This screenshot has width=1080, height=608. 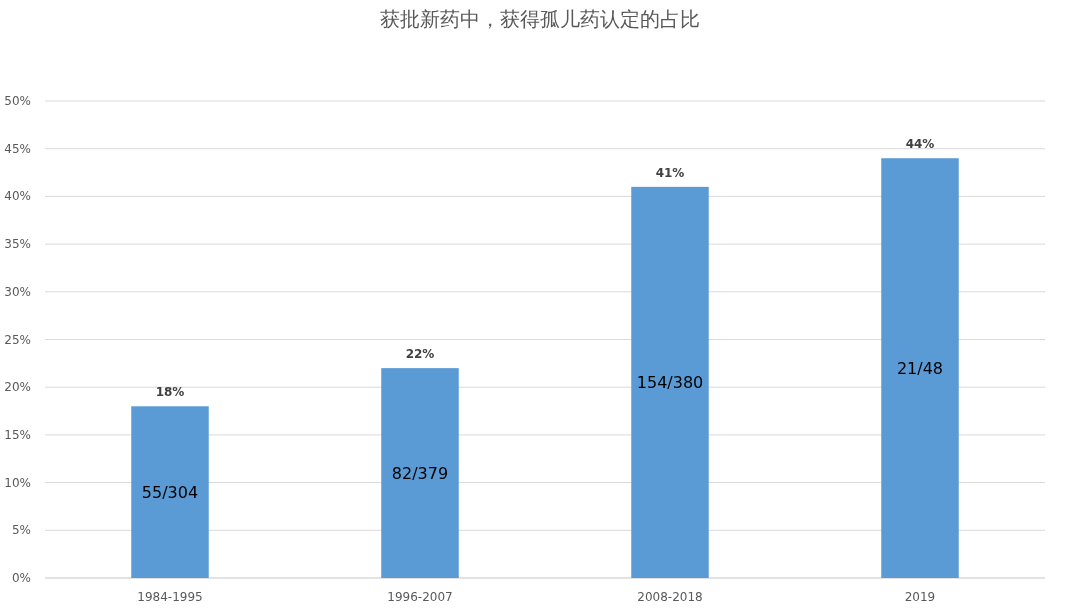 What do you see at coordinates (21, 530) in the screenshot?
I see `y-tick-label: 5%` at bounding box center [21, 530].